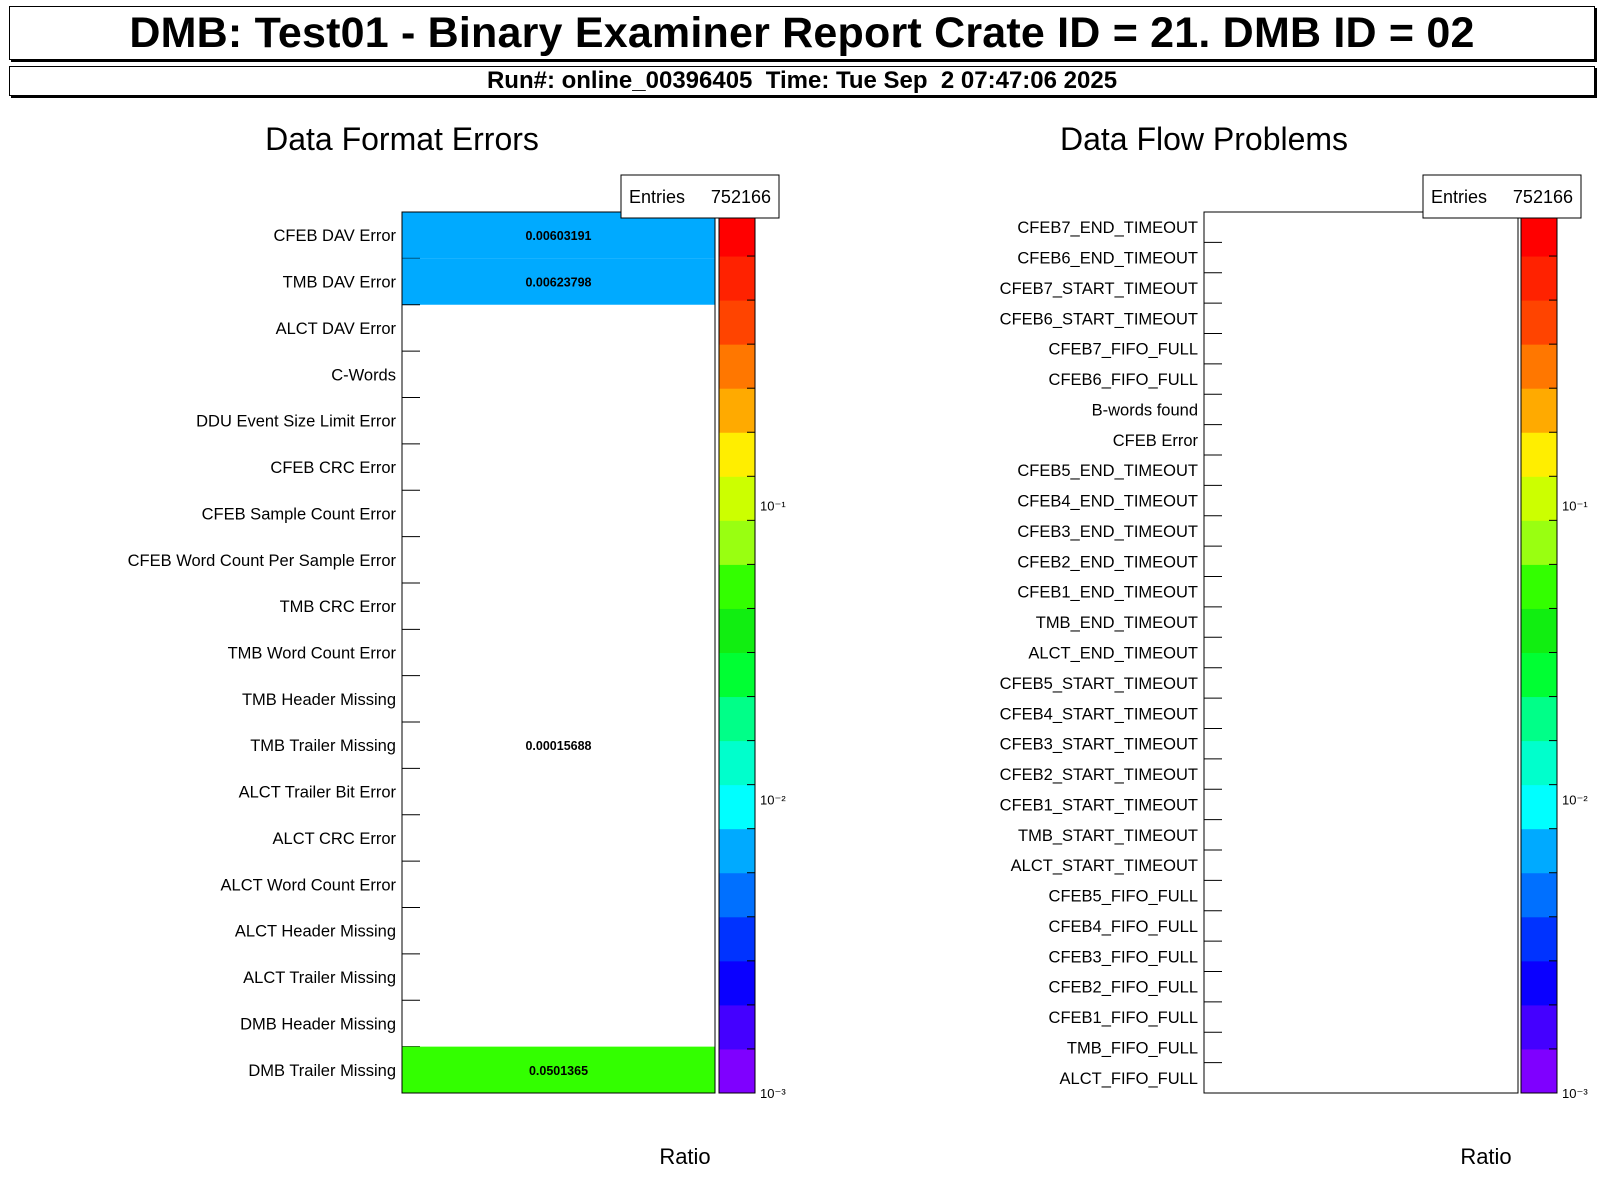 This screenshot has height=1200, width=1600. I want to click on category-label: CFEB7_START_TIMEOUT, so click(1099, 289).